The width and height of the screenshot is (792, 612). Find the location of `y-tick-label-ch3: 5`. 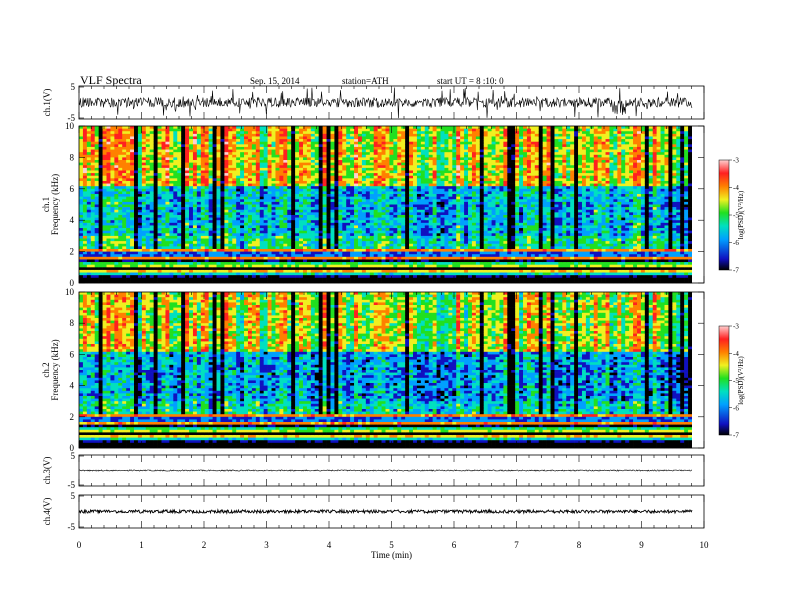

y-tick-label-ch3: 5 is located at coordinates (73, 456).